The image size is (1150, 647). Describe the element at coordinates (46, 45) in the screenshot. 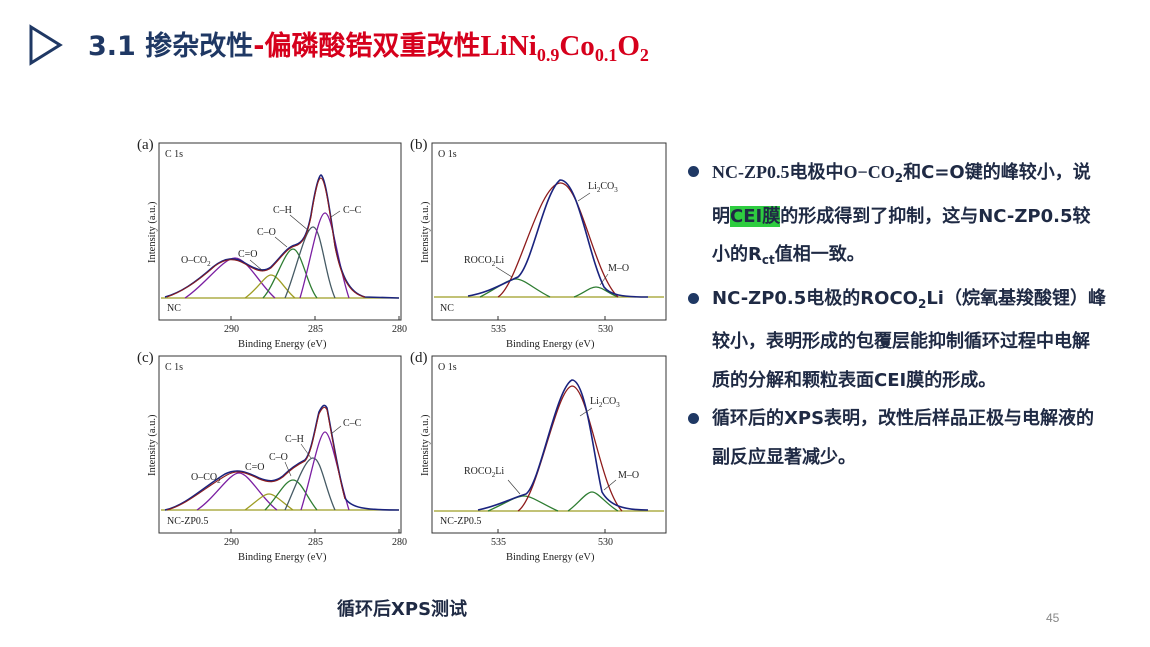

I see `play-arrow-icon` at that location.